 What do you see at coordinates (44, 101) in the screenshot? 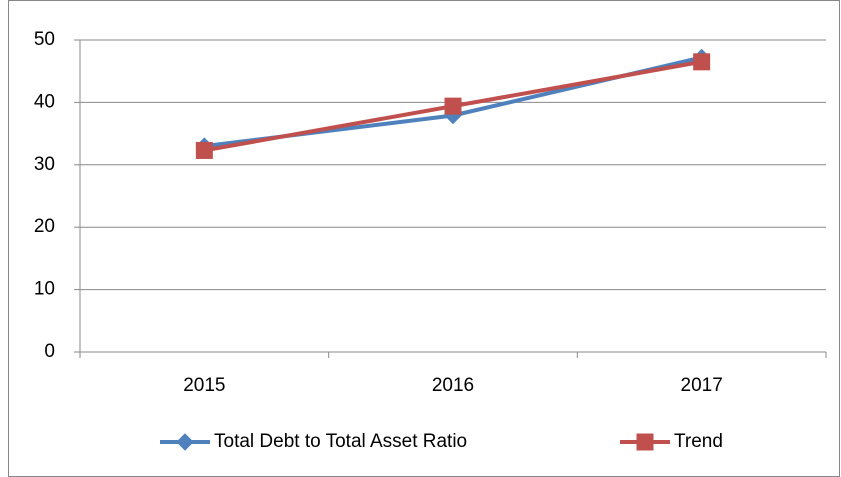
I see `y-tick-label: 40` at bounding box center [44, 101].